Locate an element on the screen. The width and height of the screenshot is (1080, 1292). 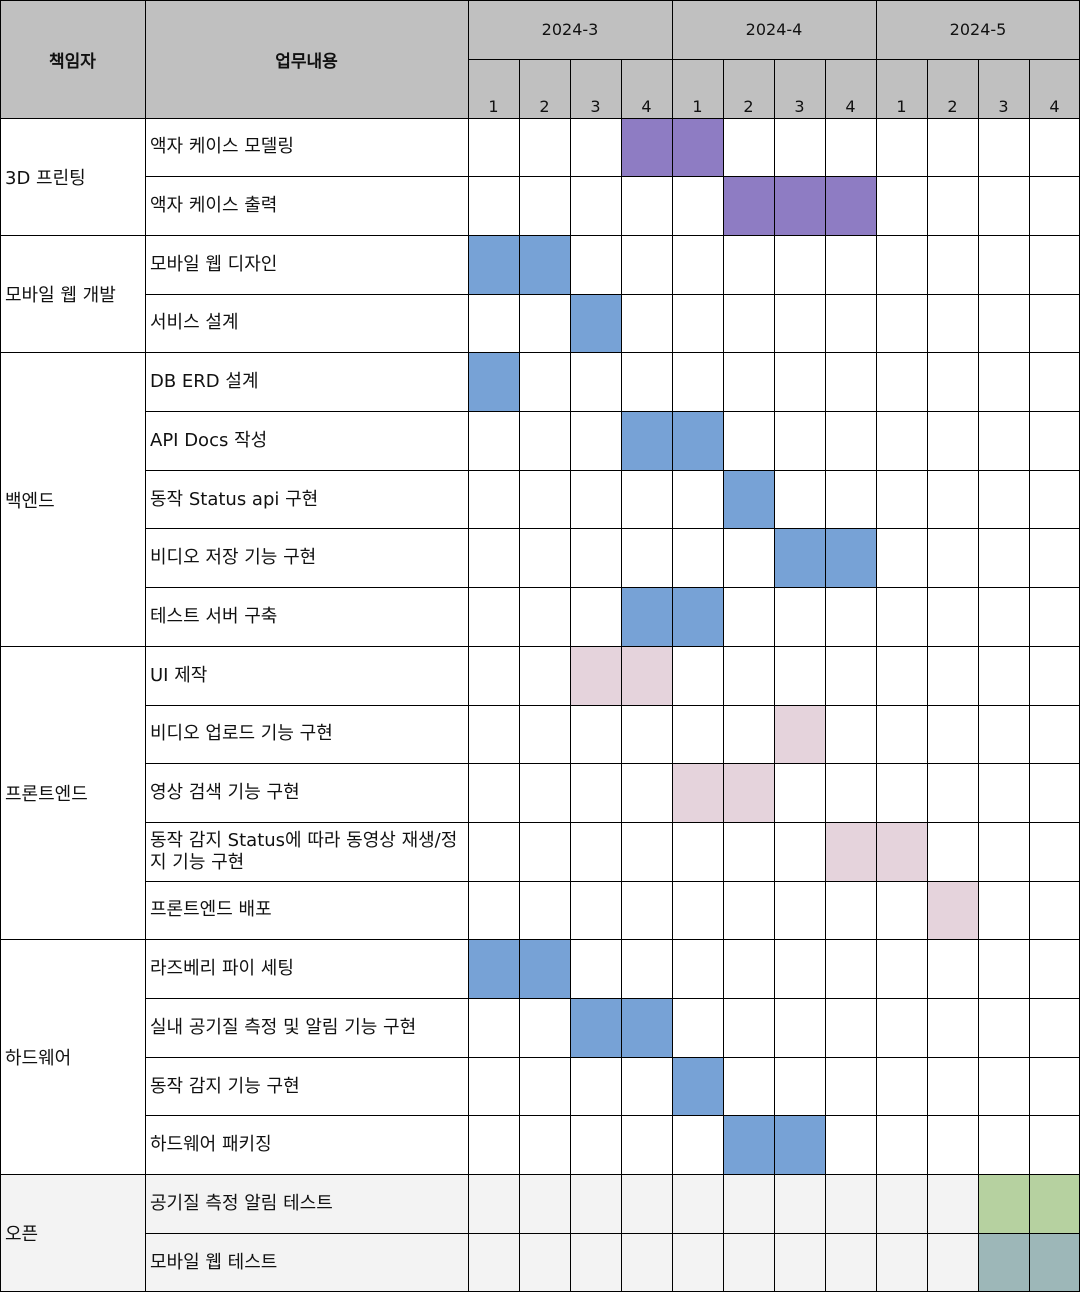
week-header: 2 is located at coordinates (544, 106).